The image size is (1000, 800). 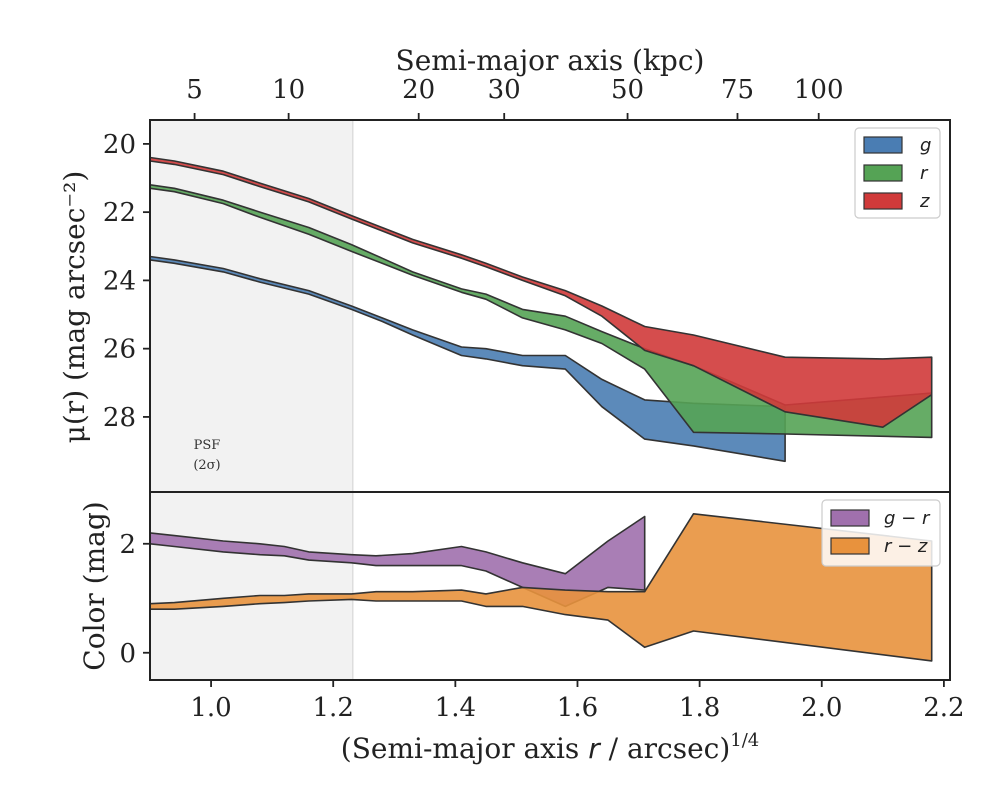 What do you see at coordinates (207, 445) in the screenshot?
I see `psf-label: PSF` at bounding box center [207, 445].